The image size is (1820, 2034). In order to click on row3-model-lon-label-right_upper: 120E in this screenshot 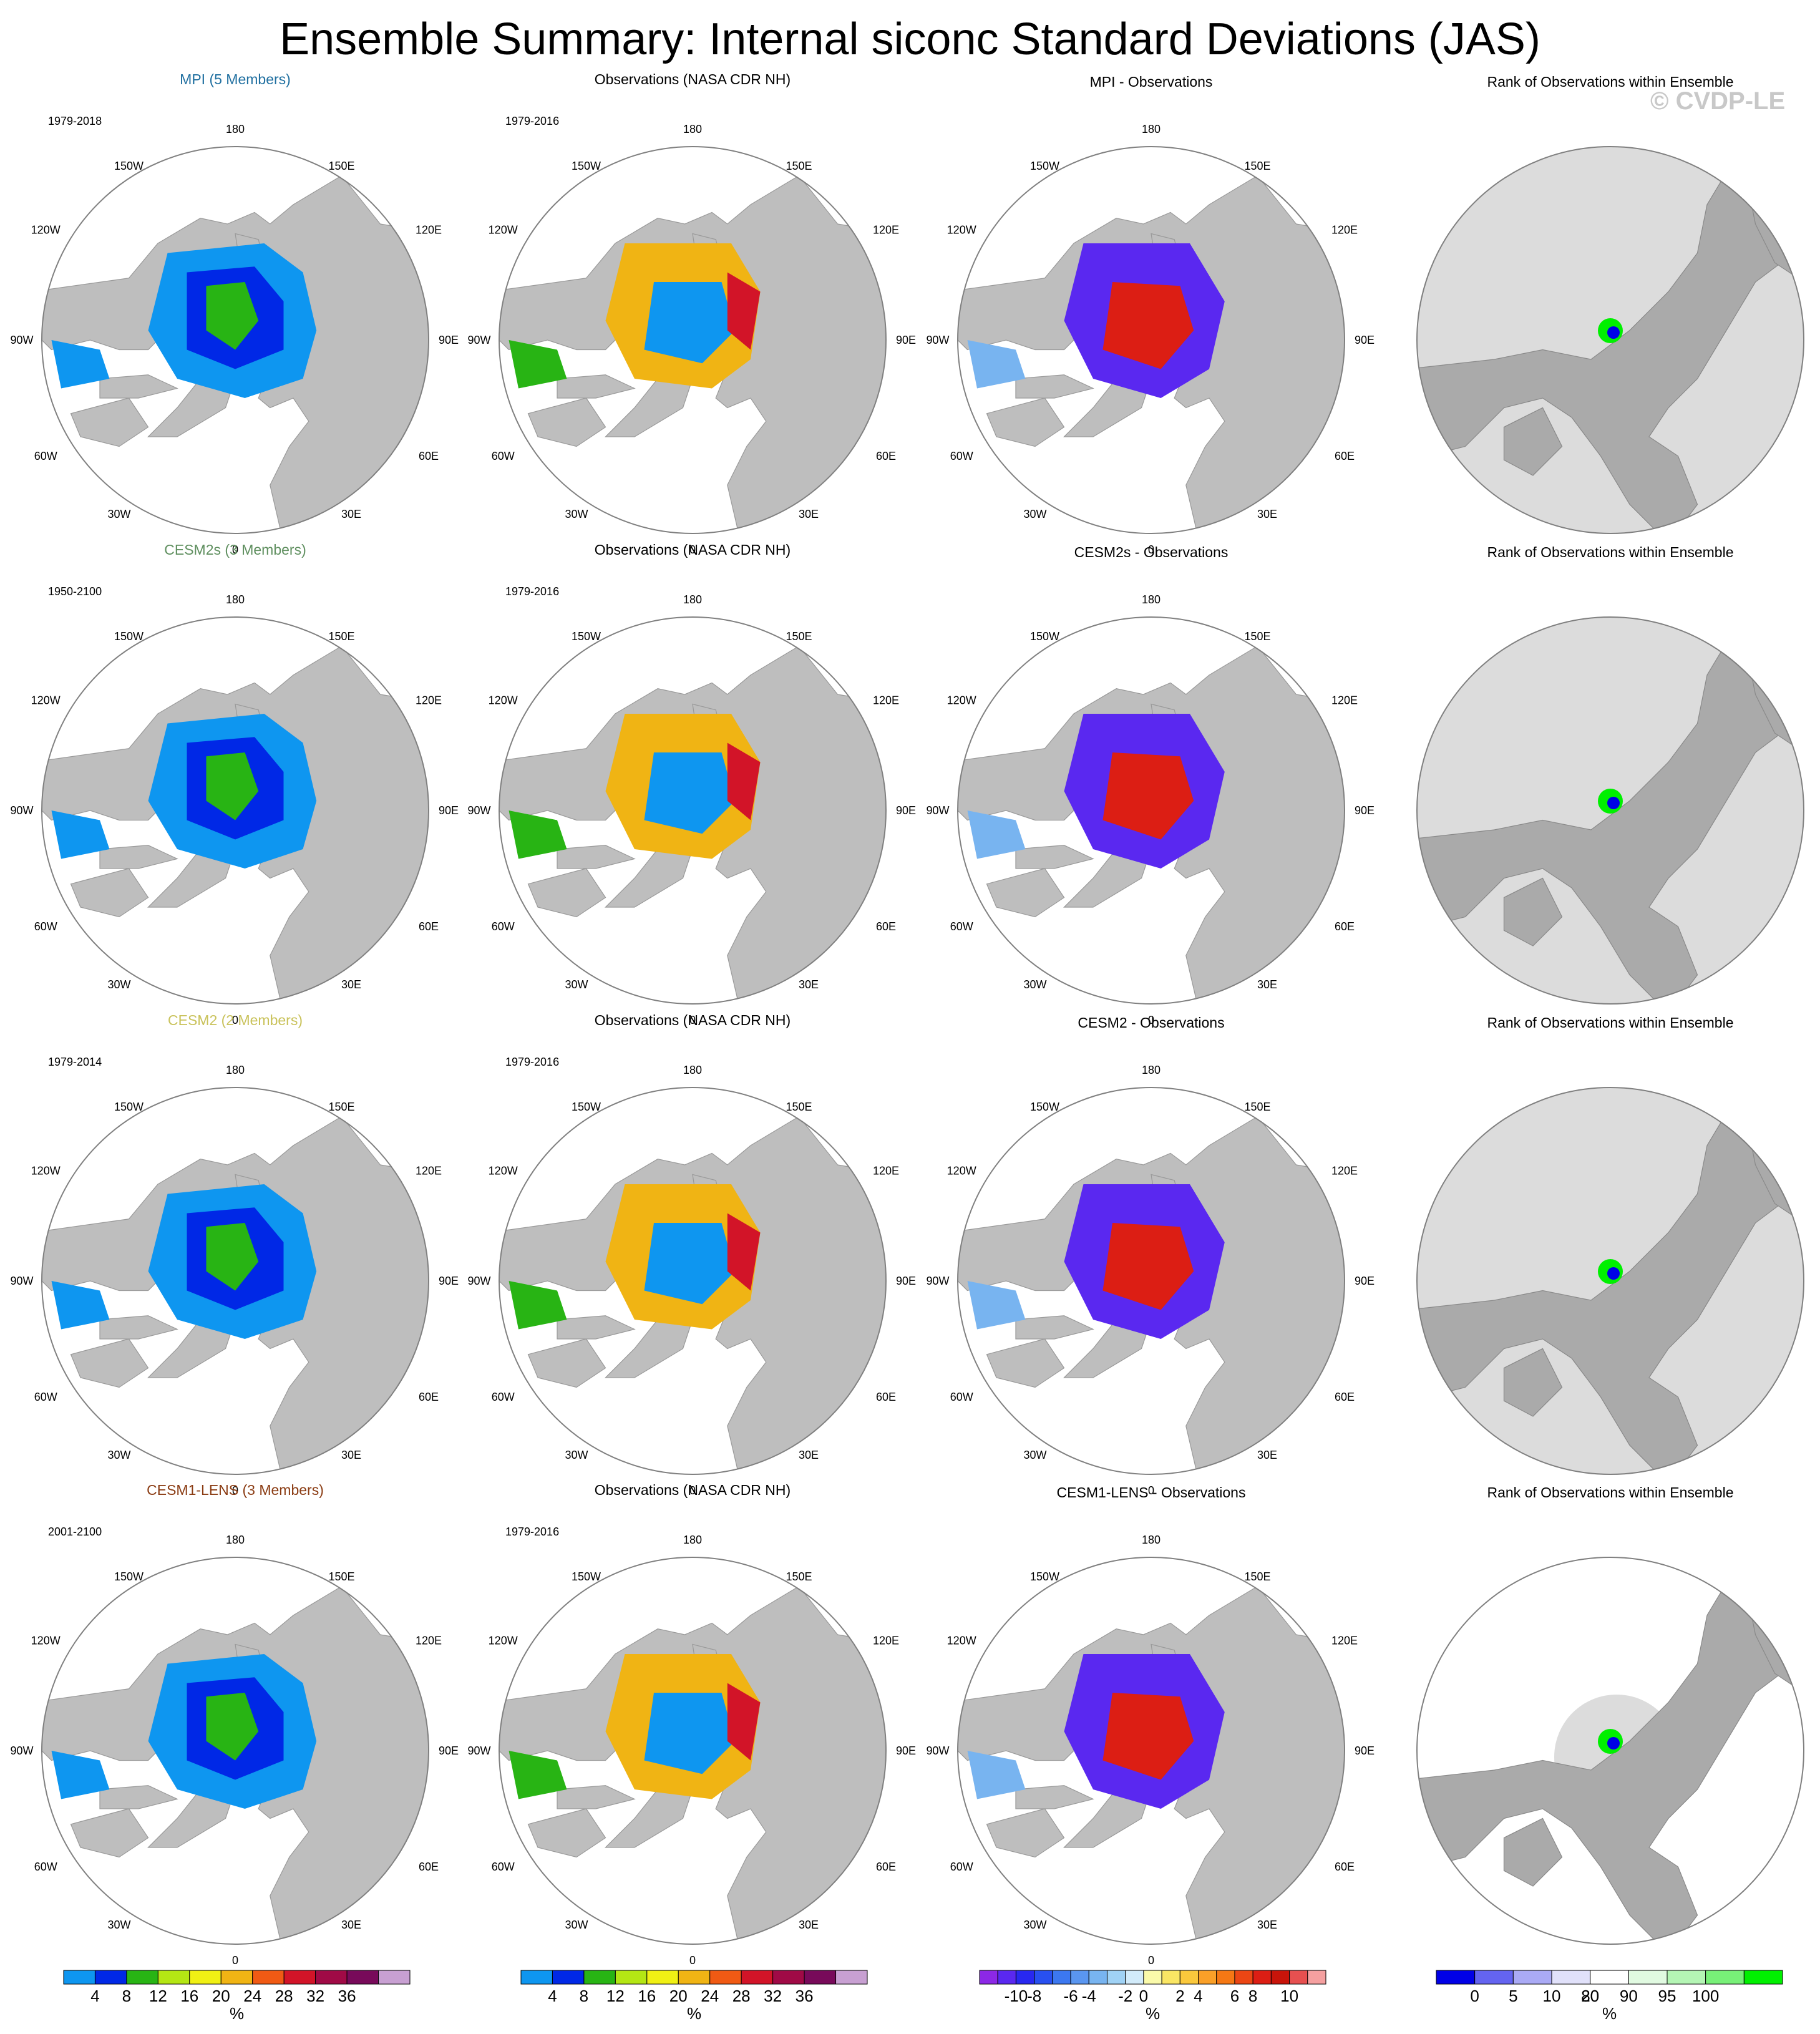, I will do `click(429, 1641)`.